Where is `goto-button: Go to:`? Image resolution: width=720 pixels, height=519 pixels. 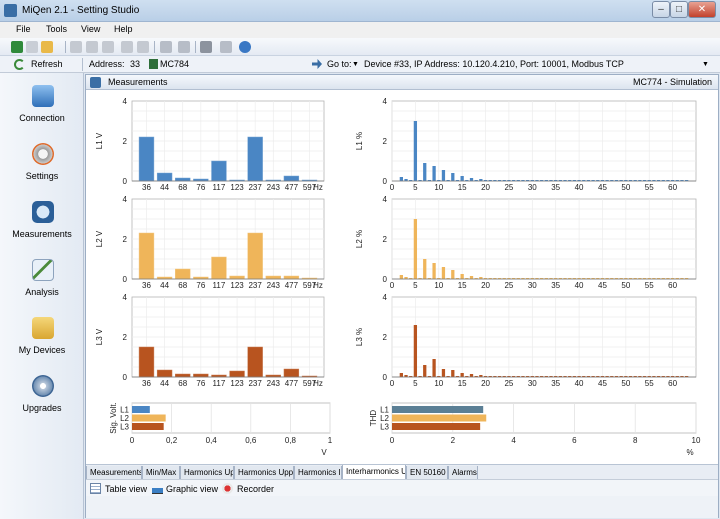 goto-button: Go to: is located at coordinates (339, 64).